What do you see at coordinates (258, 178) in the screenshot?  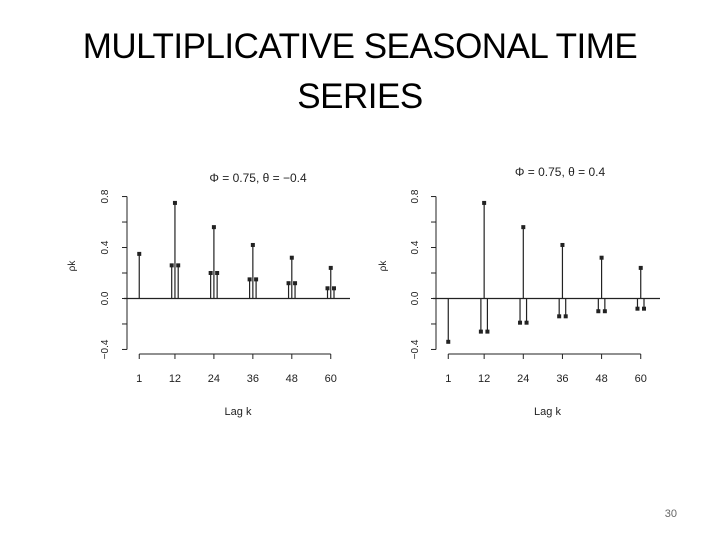 I see `chart-subtitle: Φ = 0.75, θ = −0.4` at bounding box center [258, 178].